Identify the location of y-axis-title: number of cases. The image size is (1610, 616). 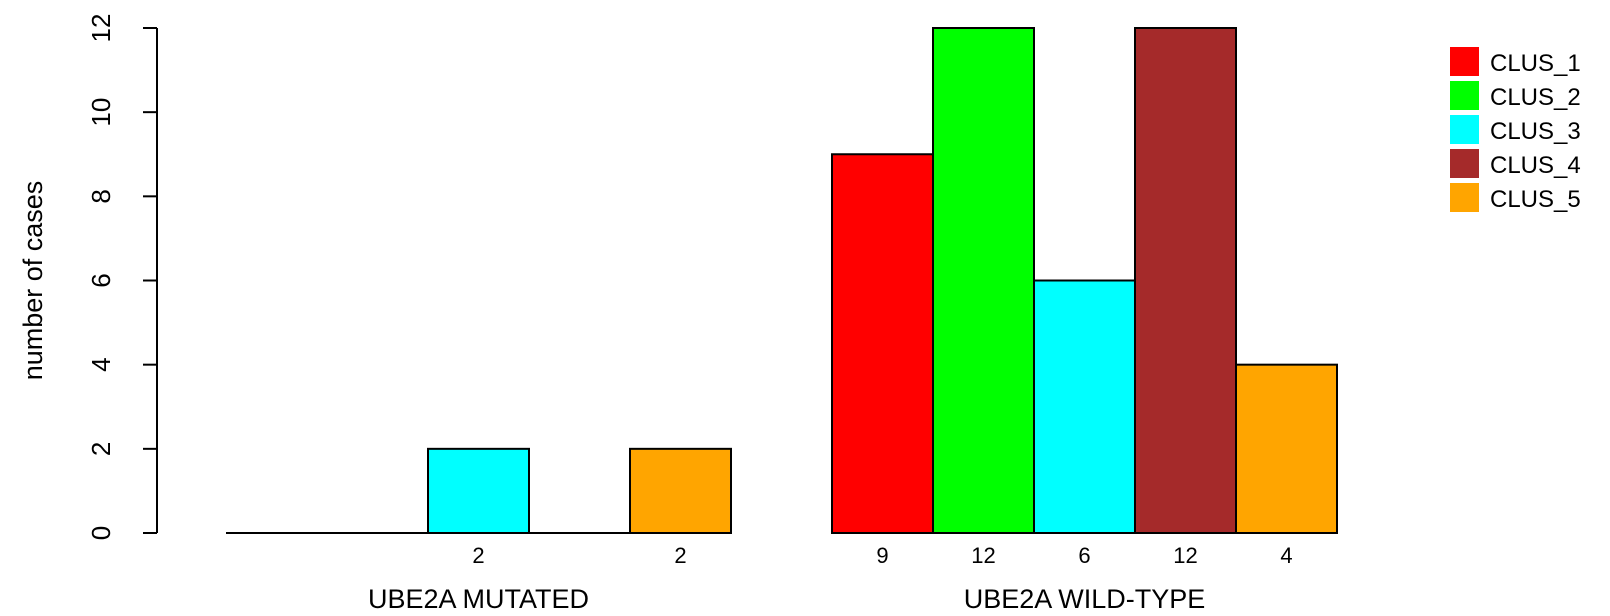
(33, 281).